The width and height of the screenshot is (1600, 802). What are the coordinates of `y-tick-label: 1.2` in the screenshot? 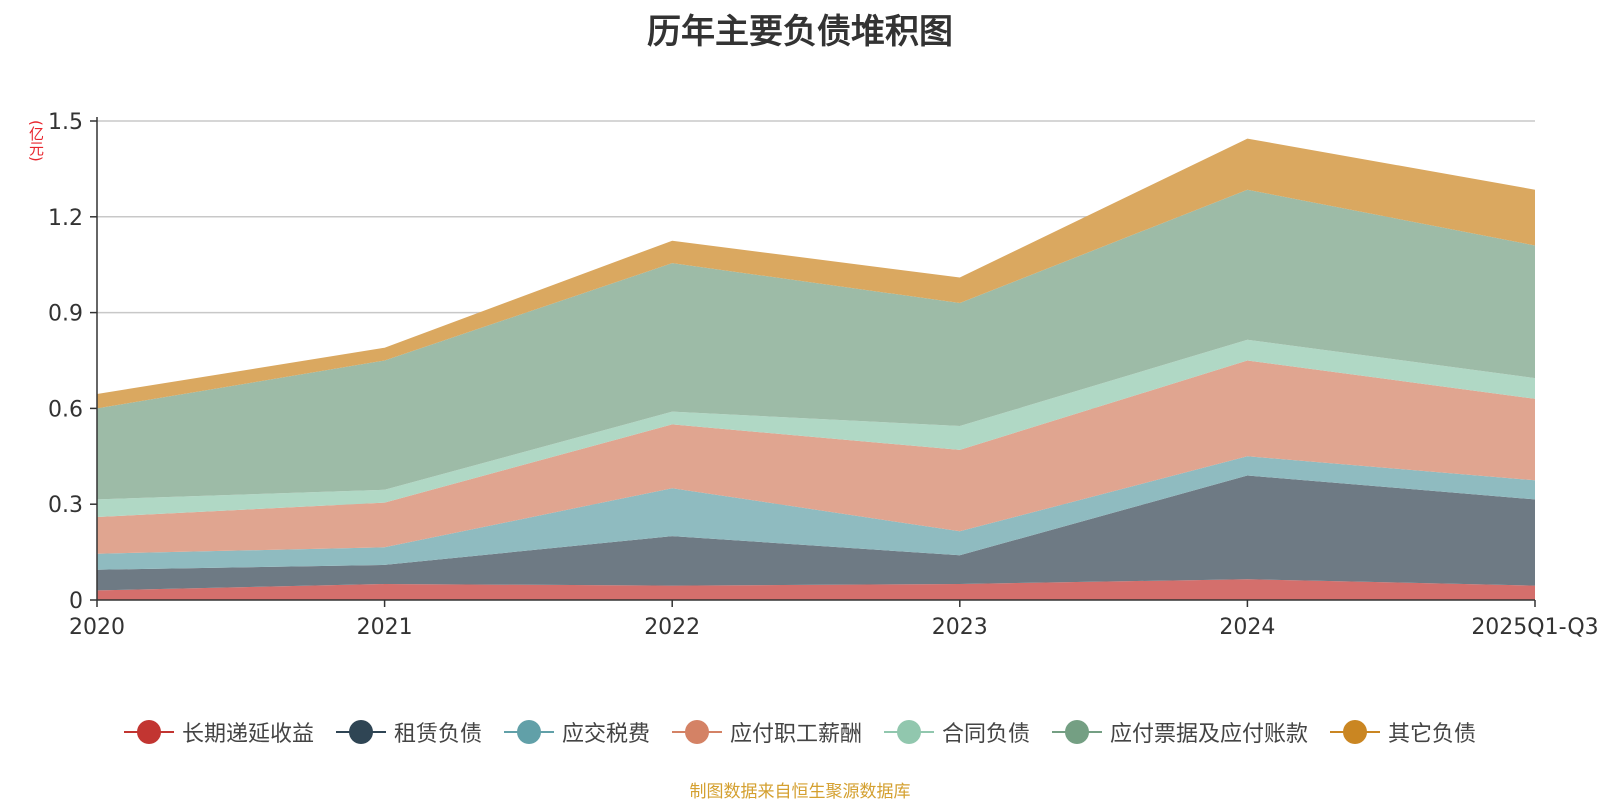 It's located at (65, 218).